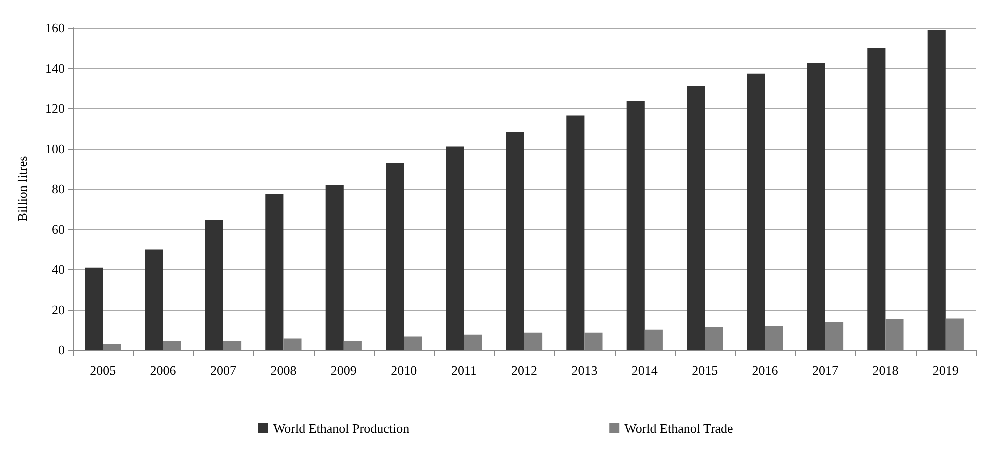 The image size is (992, 454). What do you see at coordinates (163, 370) in the screenshot?
I see `x-tick-label: 2006` at bounding box center [163, 370].